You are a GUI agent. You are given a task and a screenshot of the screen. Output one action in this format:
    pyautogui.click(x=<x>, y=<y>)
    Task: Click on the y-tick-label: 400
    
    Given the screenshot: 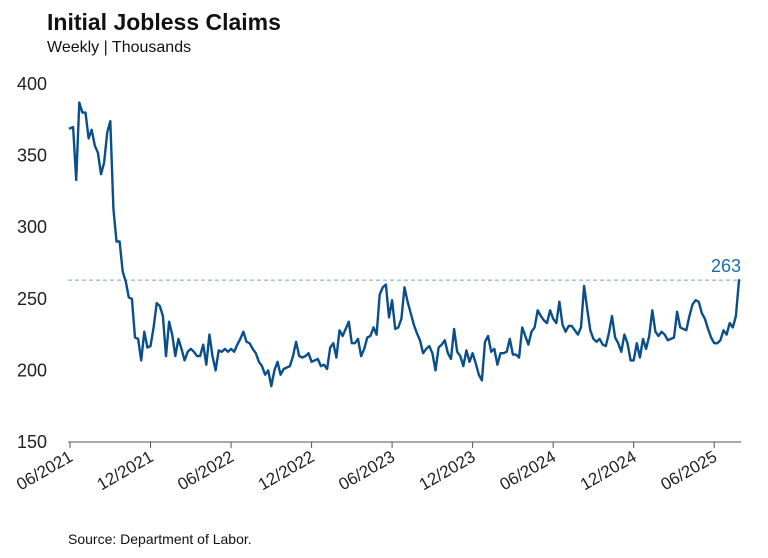 What is the action you would take?
    pyautogui.click(x=32, y=84)
    